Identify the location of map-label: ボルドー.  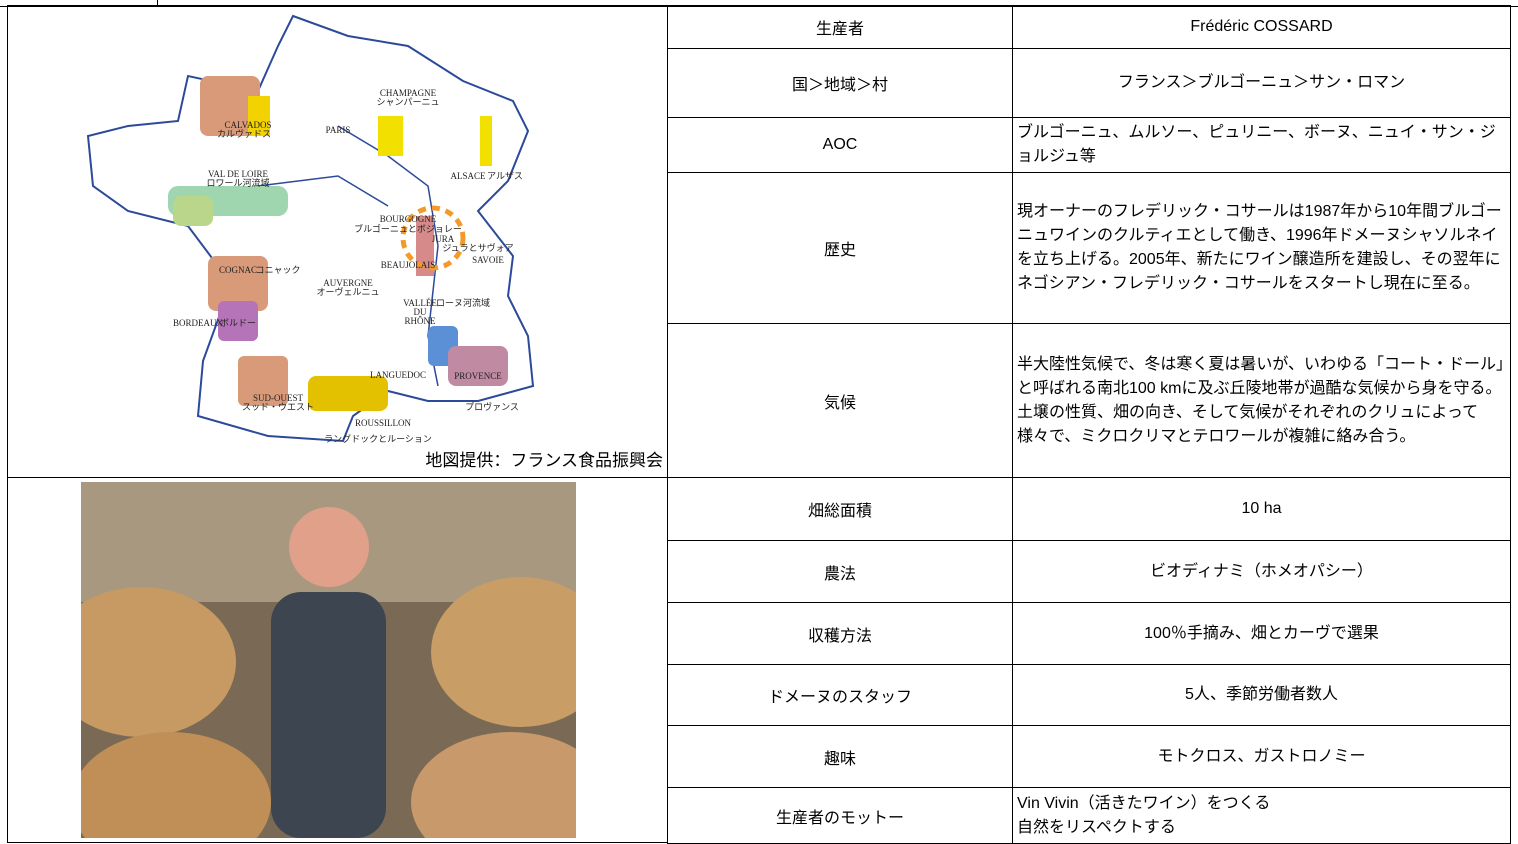
(238, 323).